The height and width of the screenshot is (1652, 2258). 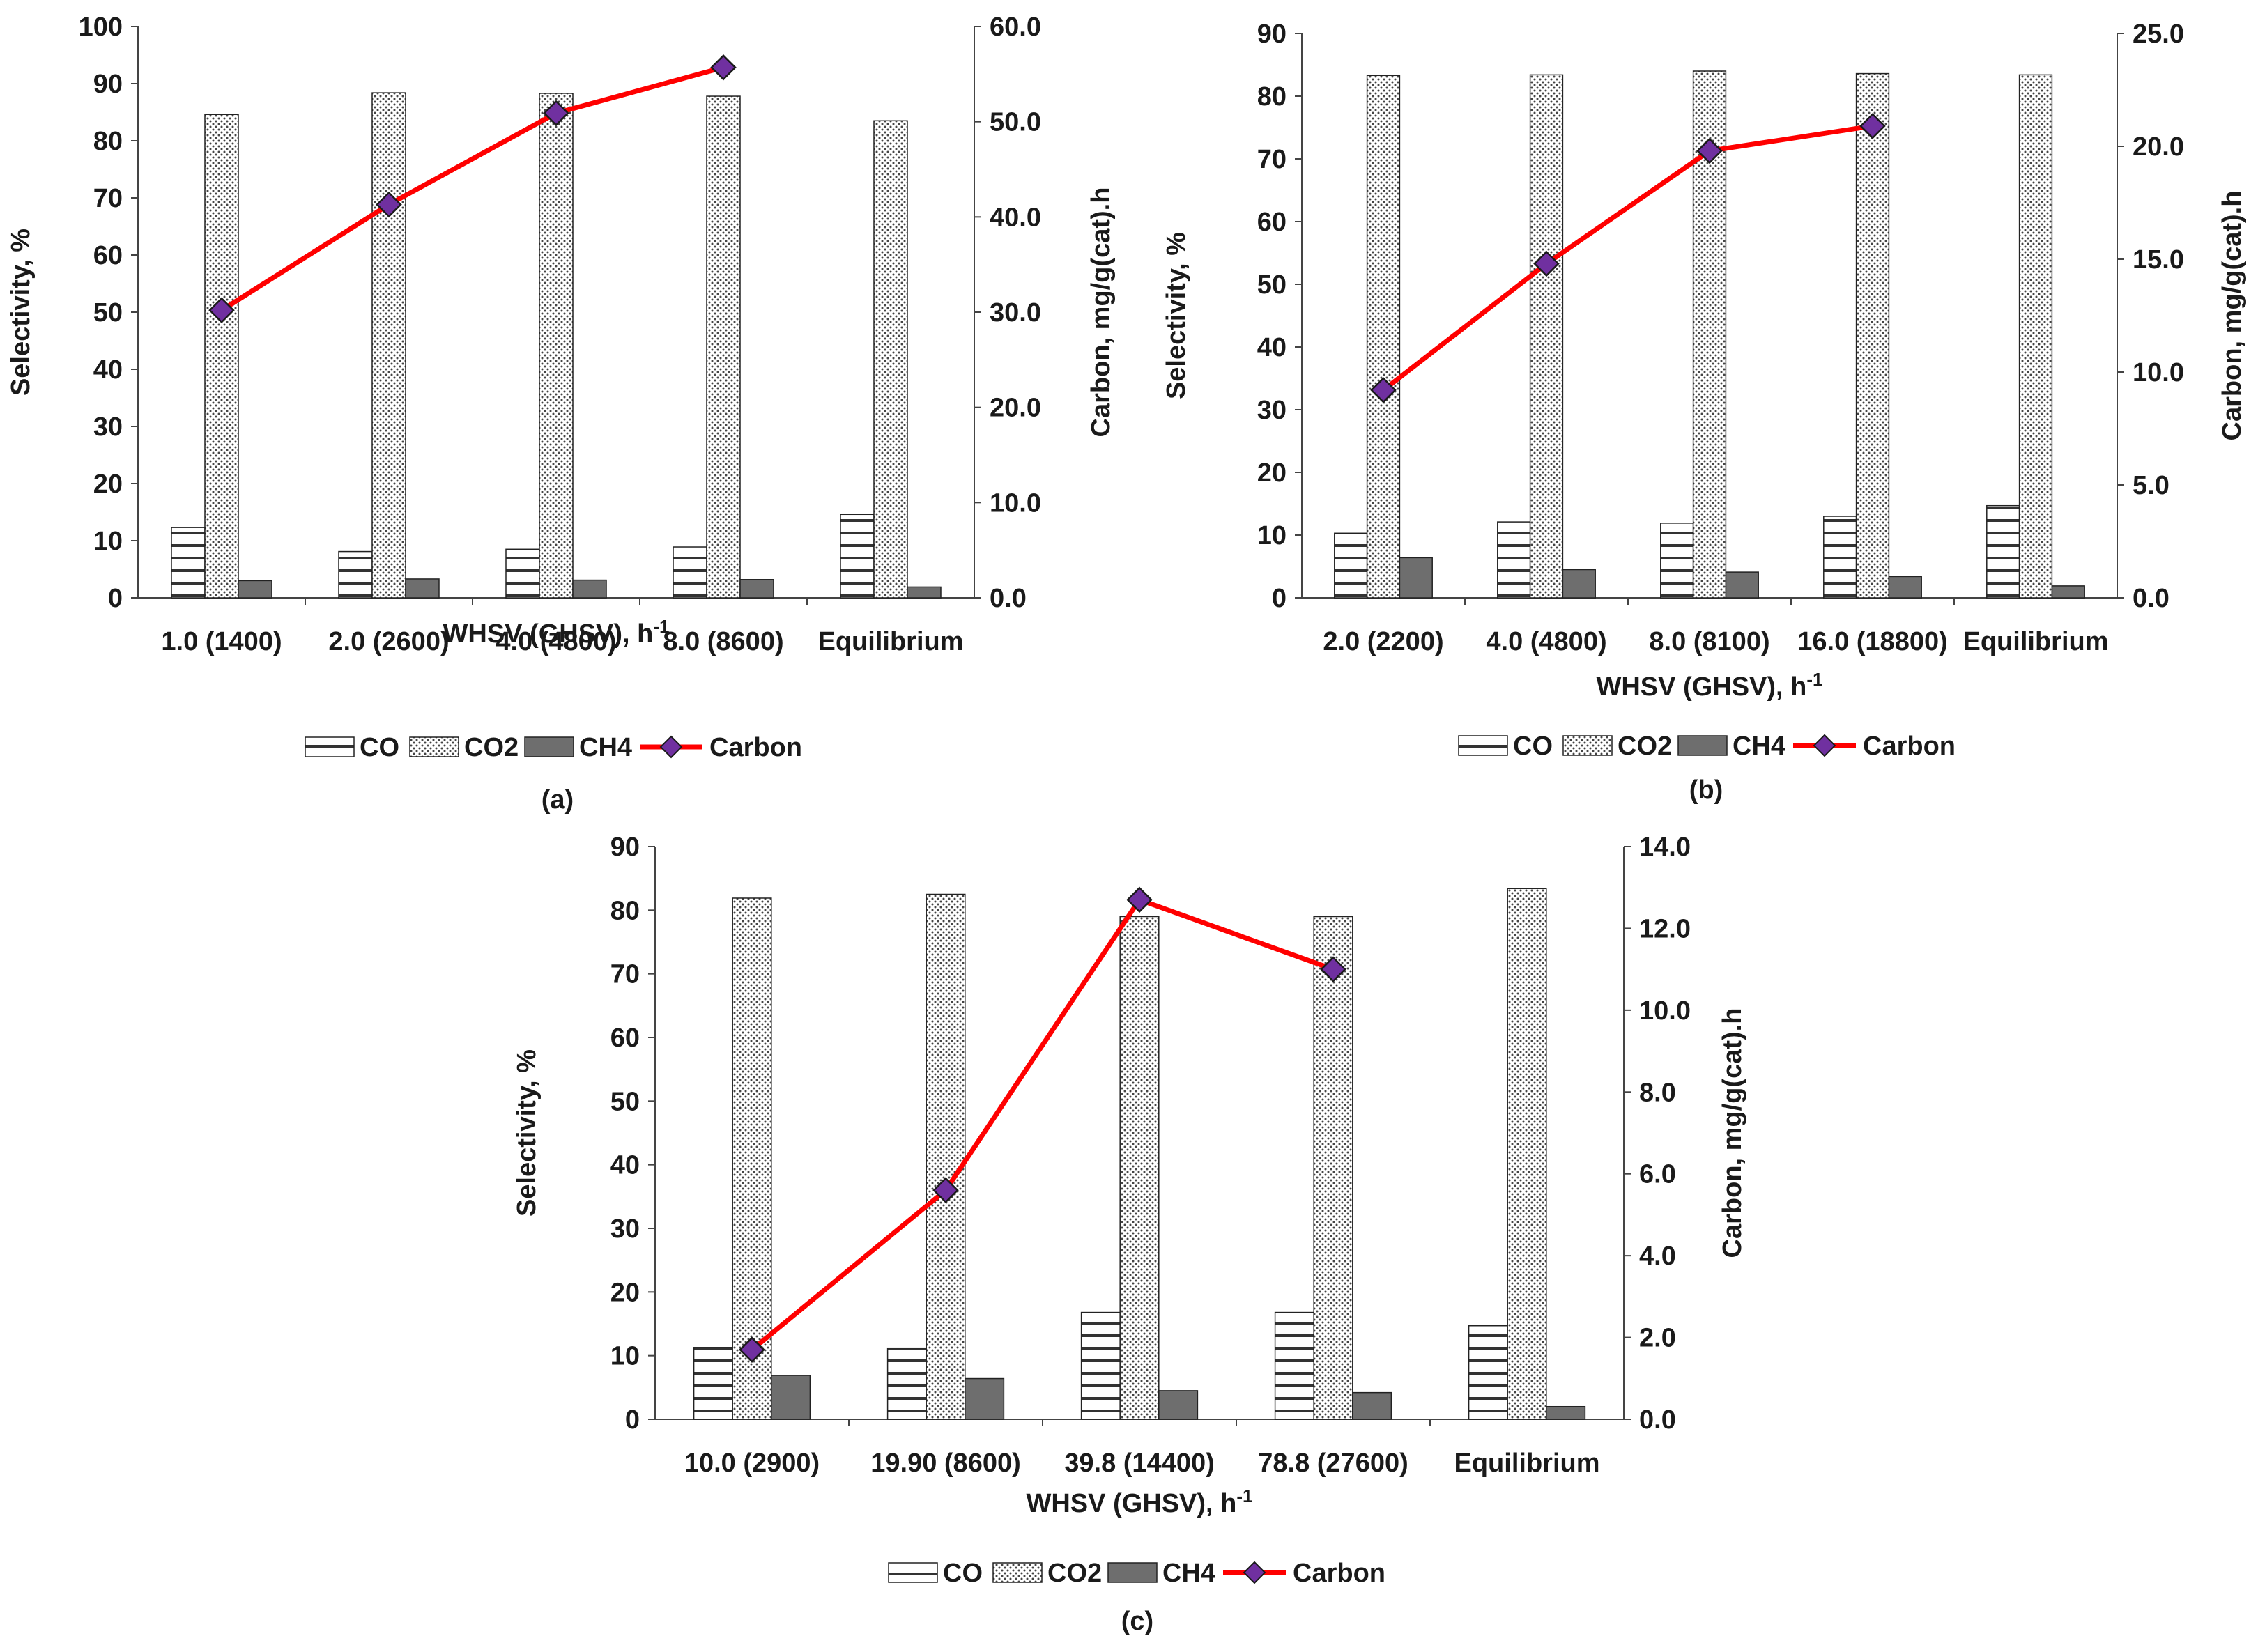 I want to click on x-tick-label: 78.8 (27600), so click(x=1333, y=1463).